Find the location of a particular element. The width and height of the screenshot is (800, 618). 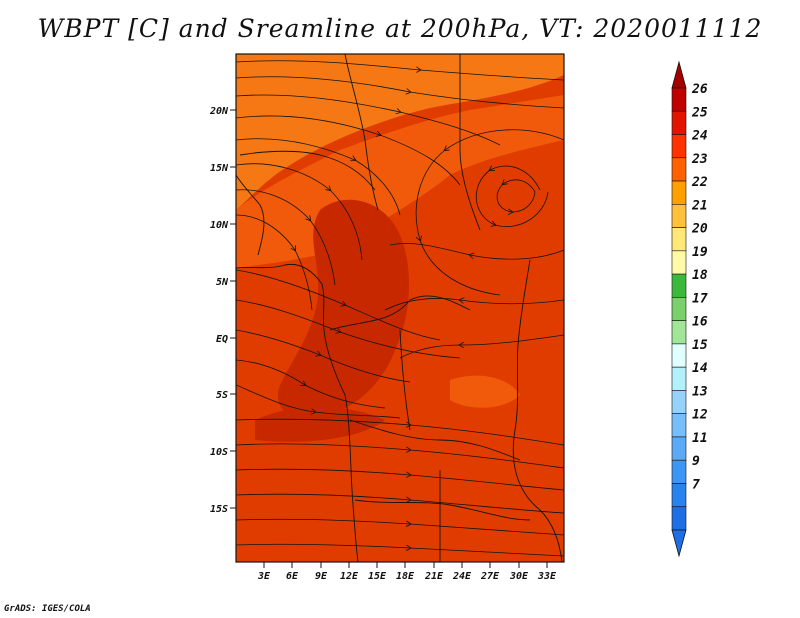

wbpt-orange-north is located at coordinates (400, 132).